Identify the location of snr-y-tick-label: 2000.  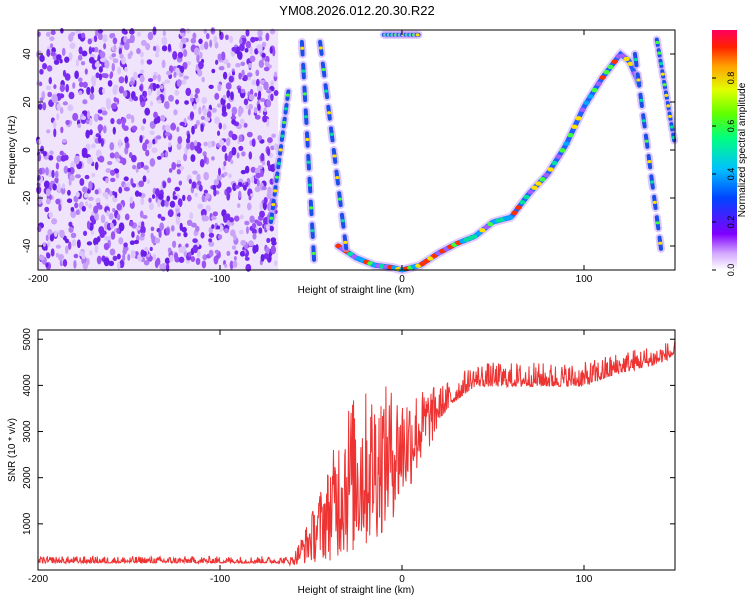
(27, 477).